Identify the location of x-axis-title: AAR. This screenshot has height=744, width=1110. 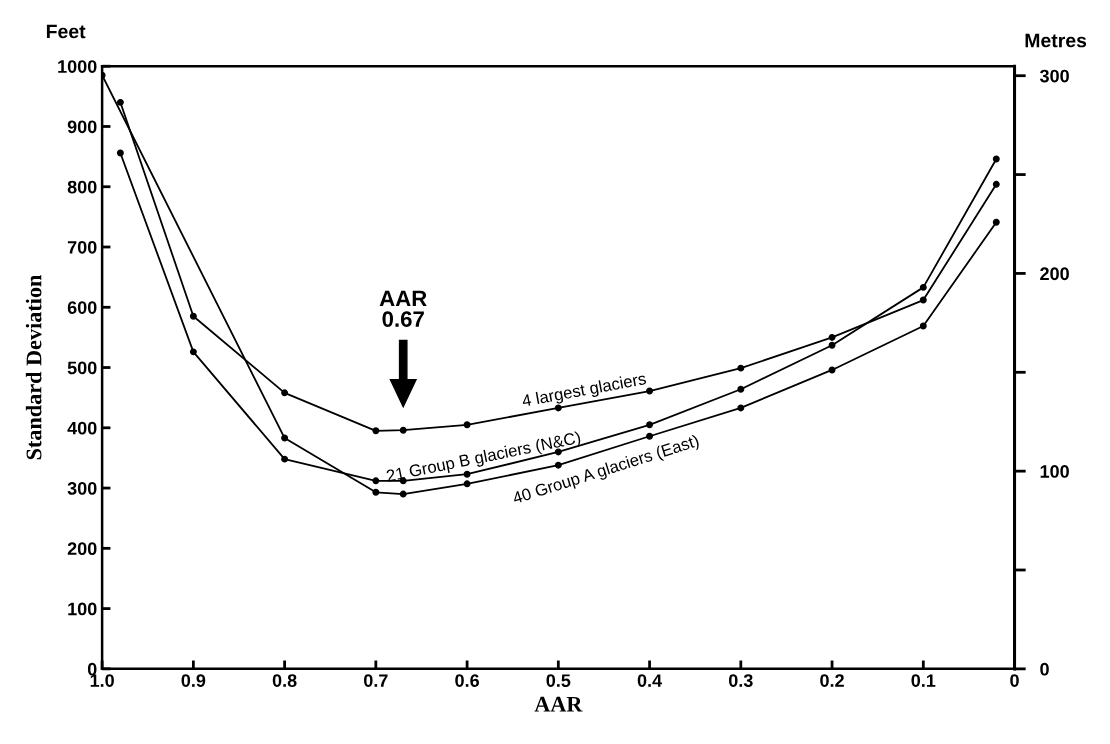
(558, 704).